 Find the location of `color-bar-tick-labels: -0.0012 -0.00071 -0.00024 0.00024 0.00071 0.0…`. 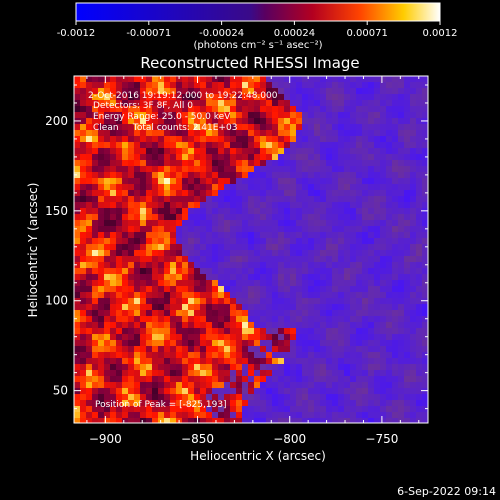

color-bar-tick-labels: -0.0012 -0.00071 -0.00024 0.00024 0.00071 0.0… is located at coordinates (257, 33).